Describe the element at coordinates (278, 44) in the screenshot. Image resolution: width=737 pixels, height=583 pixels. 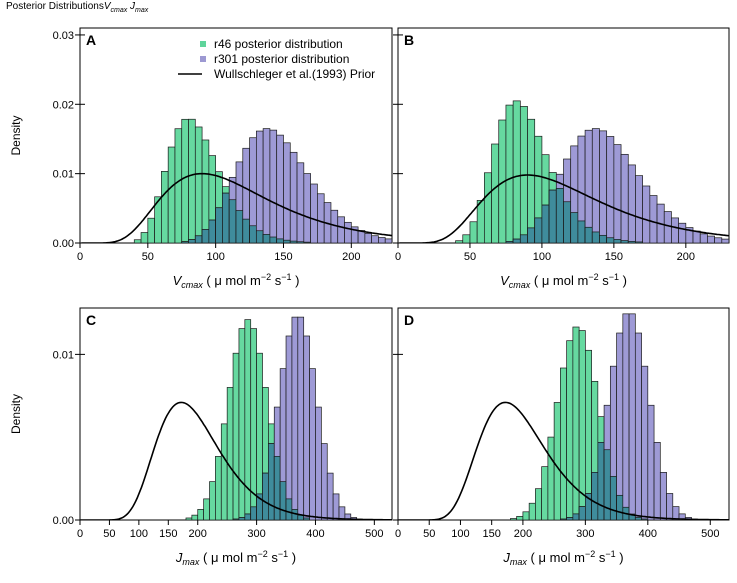
I see `legend-label: r46 posterior distribution` at that location.